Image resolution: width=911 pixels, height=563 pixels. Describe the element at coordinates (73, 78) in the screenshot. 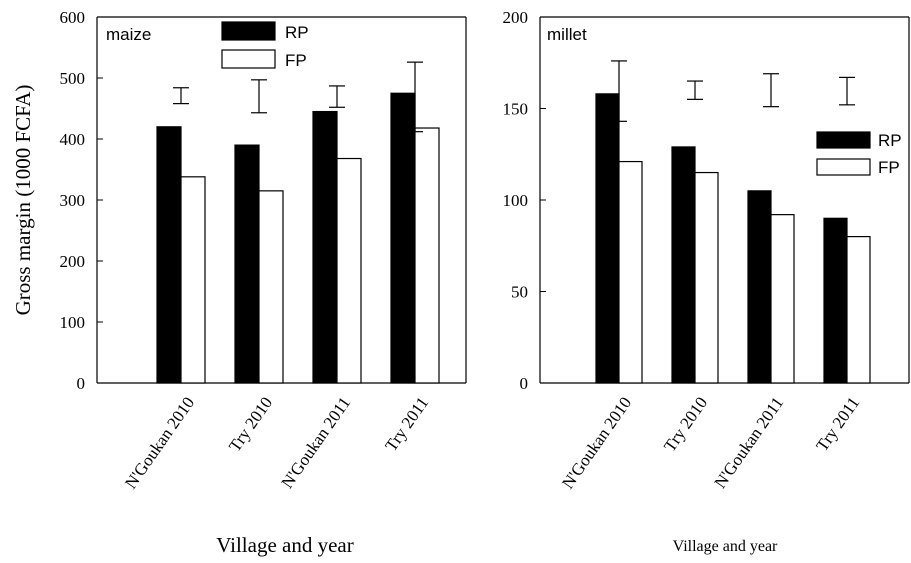

I see `y-tick-label: 500` at that location.